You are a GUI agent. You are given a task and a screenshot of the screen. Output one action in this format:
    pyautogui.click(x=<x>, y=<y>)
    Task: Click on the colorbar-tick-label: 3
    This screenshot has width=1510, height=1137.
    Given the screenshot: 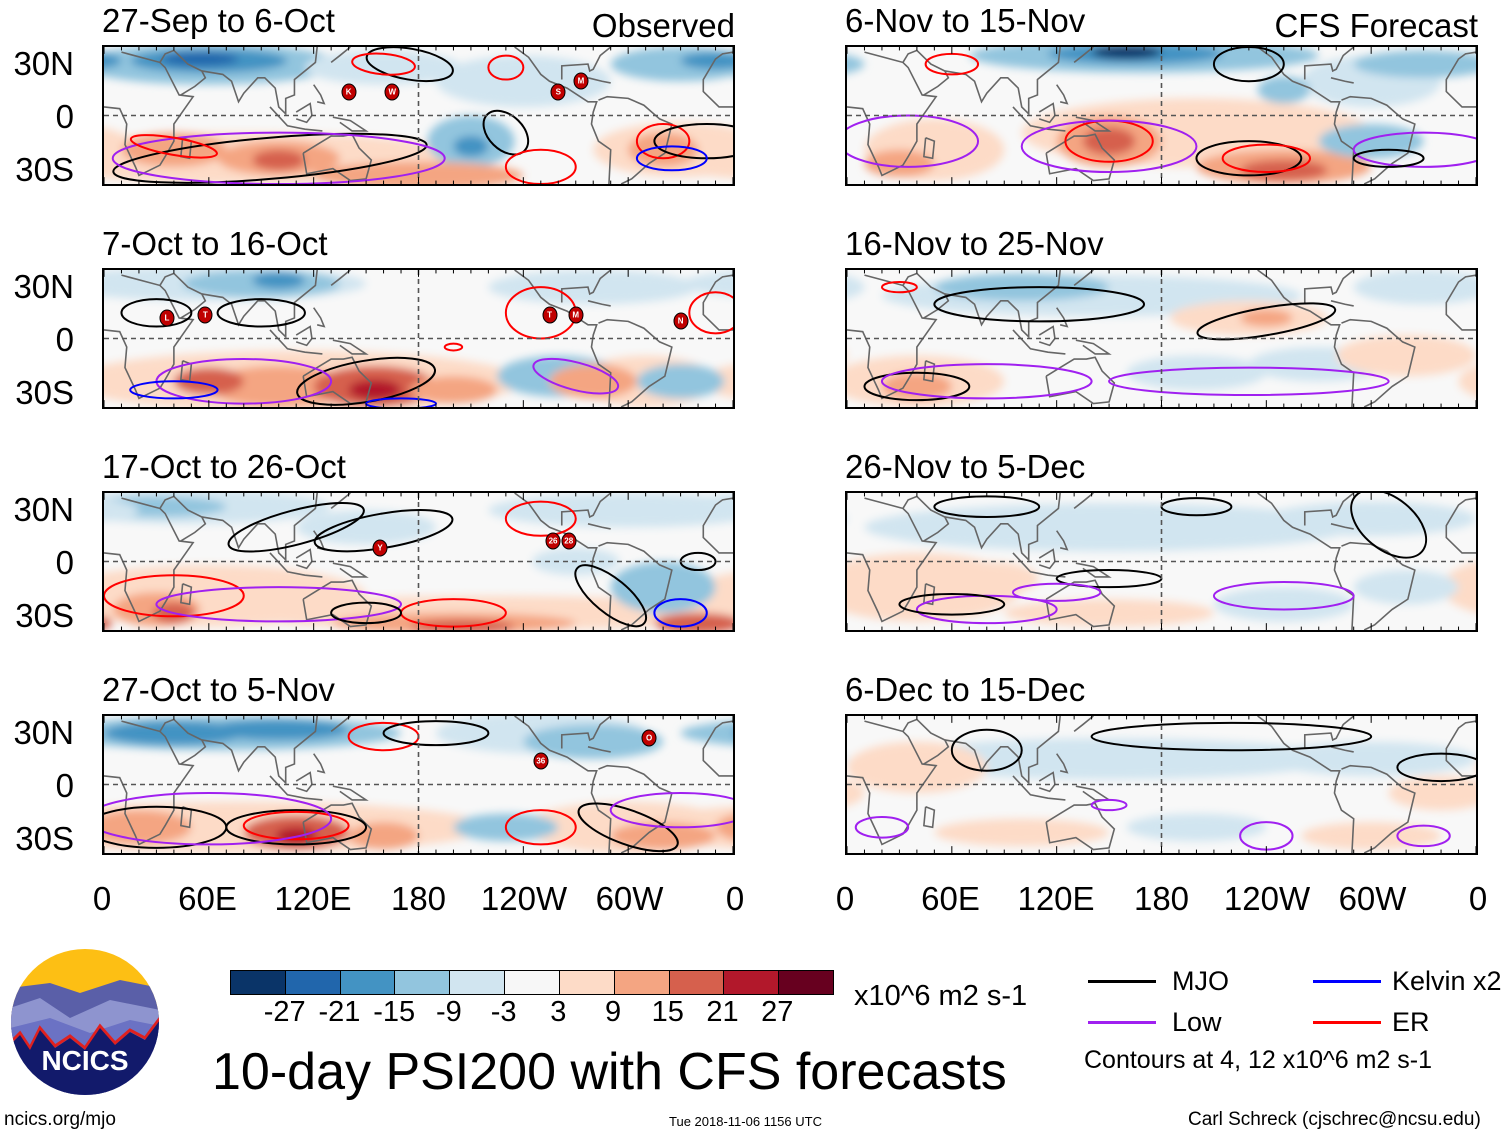 What is the action you would take?
    pyautogui.click(x=558, y=1012)
    